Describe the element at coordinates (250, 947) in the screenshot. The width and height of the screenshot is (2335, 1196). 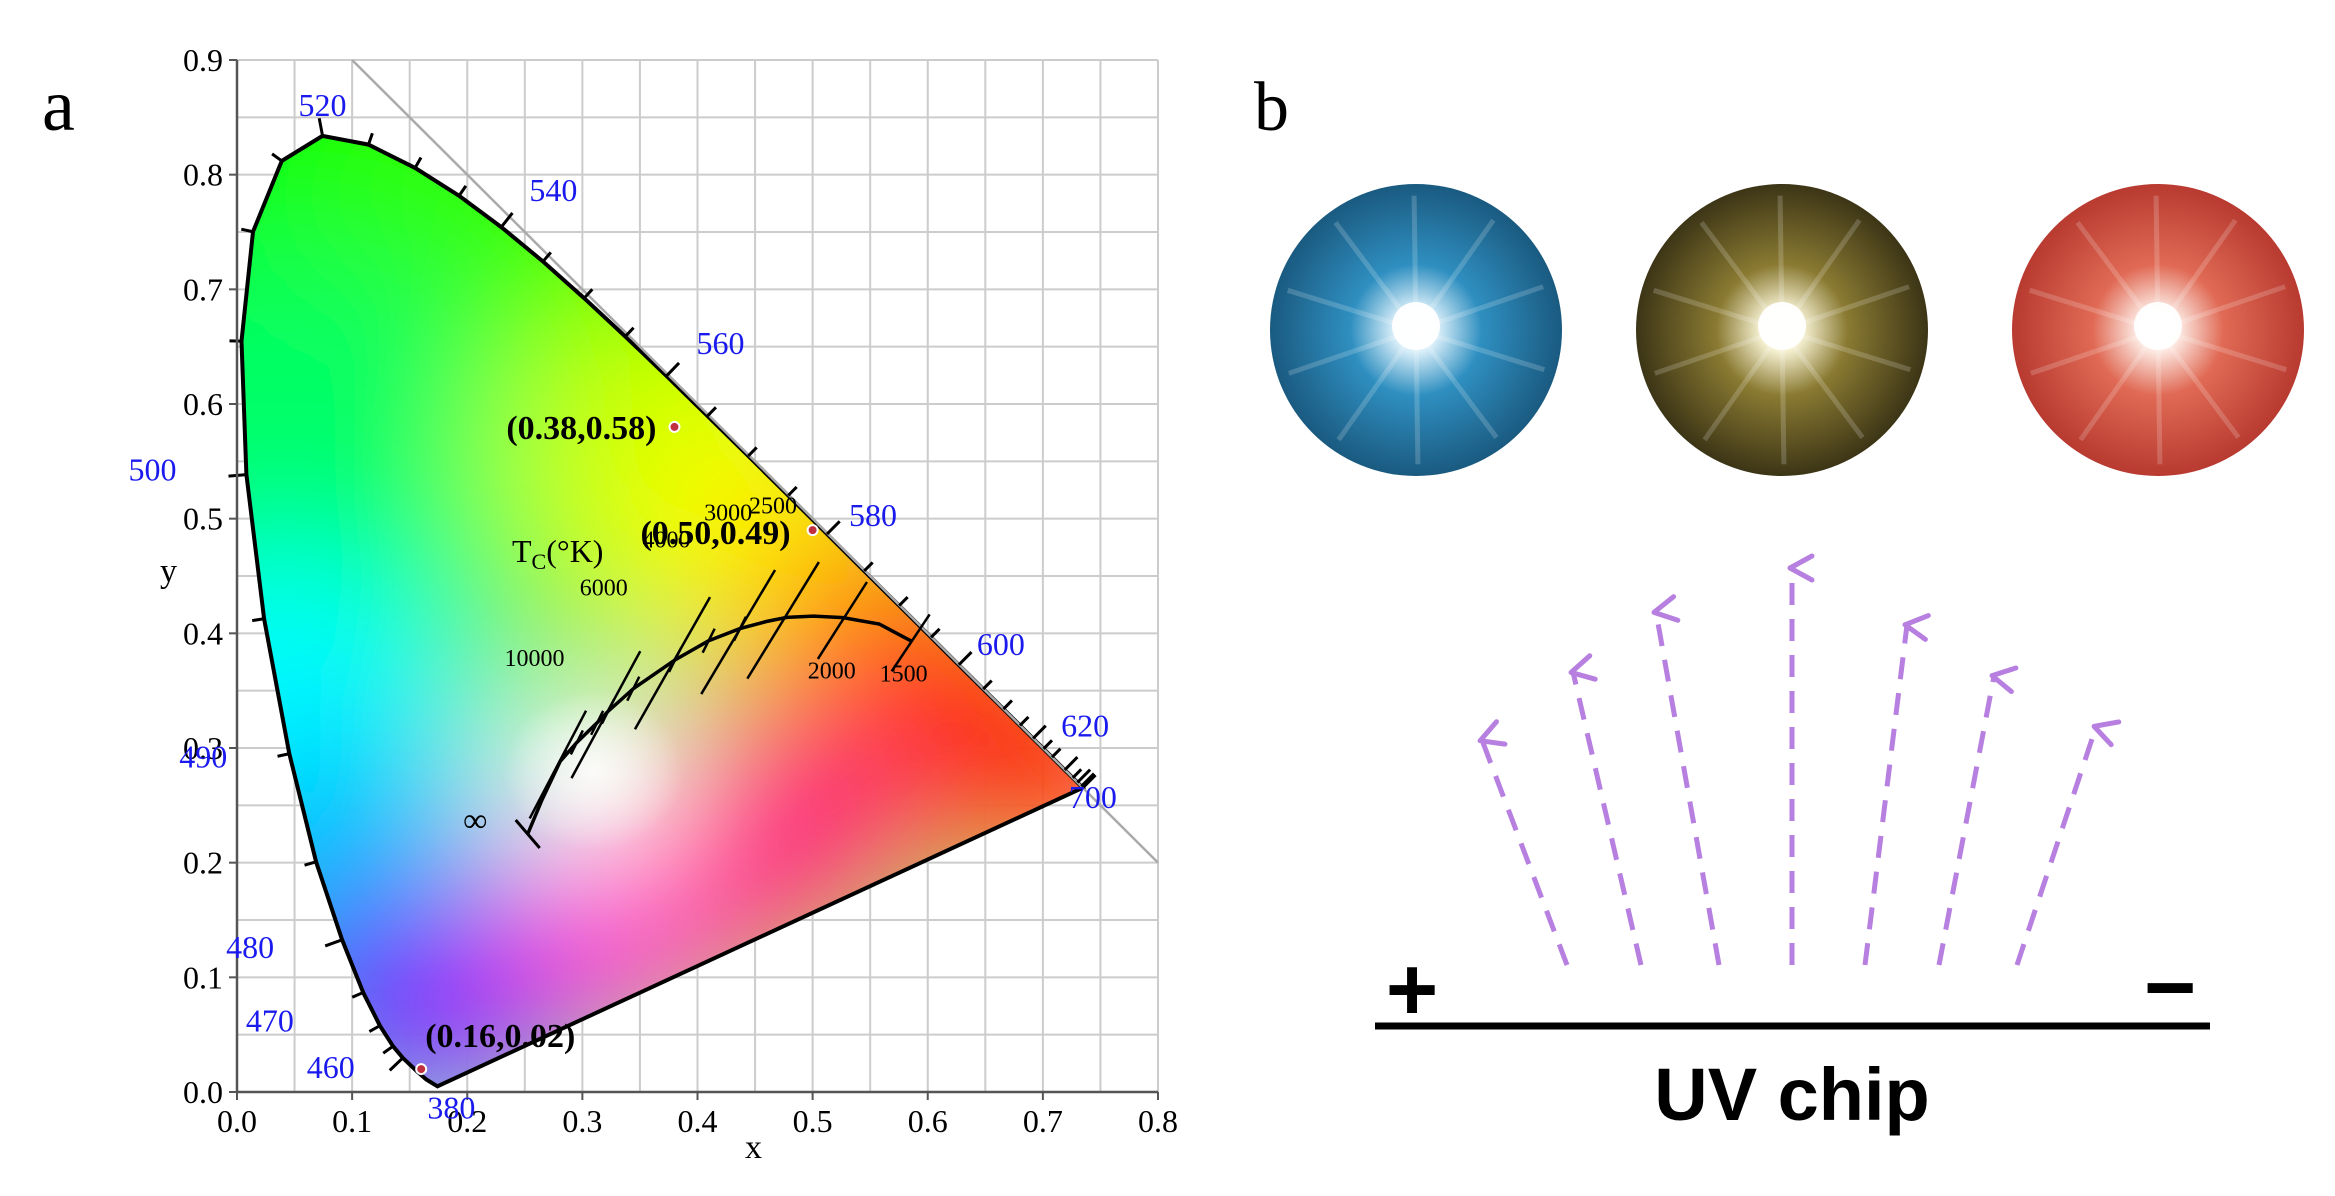
I see `wavelength-label: 480` at that location.